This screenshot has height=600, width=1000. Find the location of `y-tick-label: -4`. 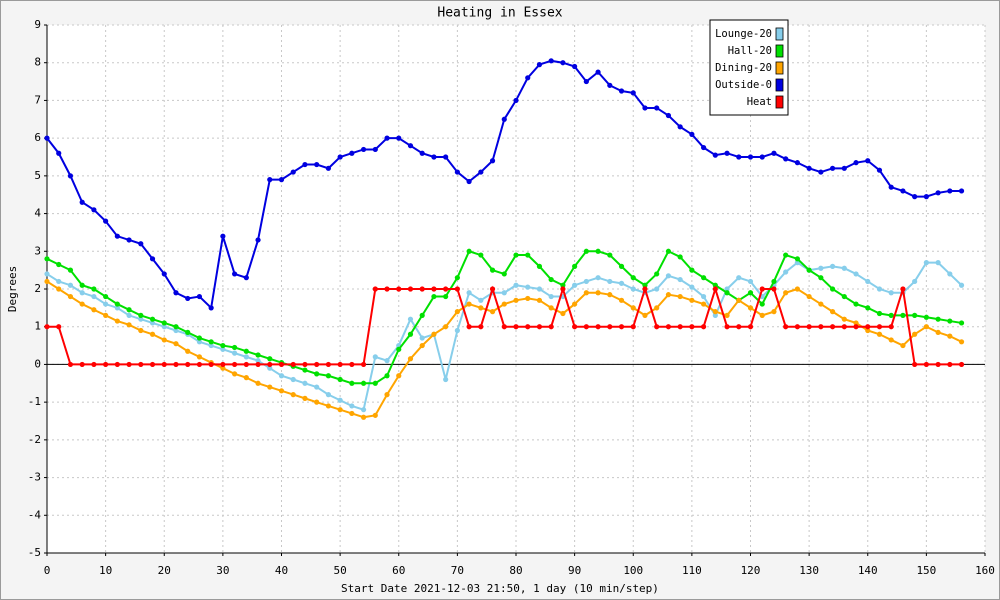

y-tick-label: -4 is located at coordinates (35, 514).